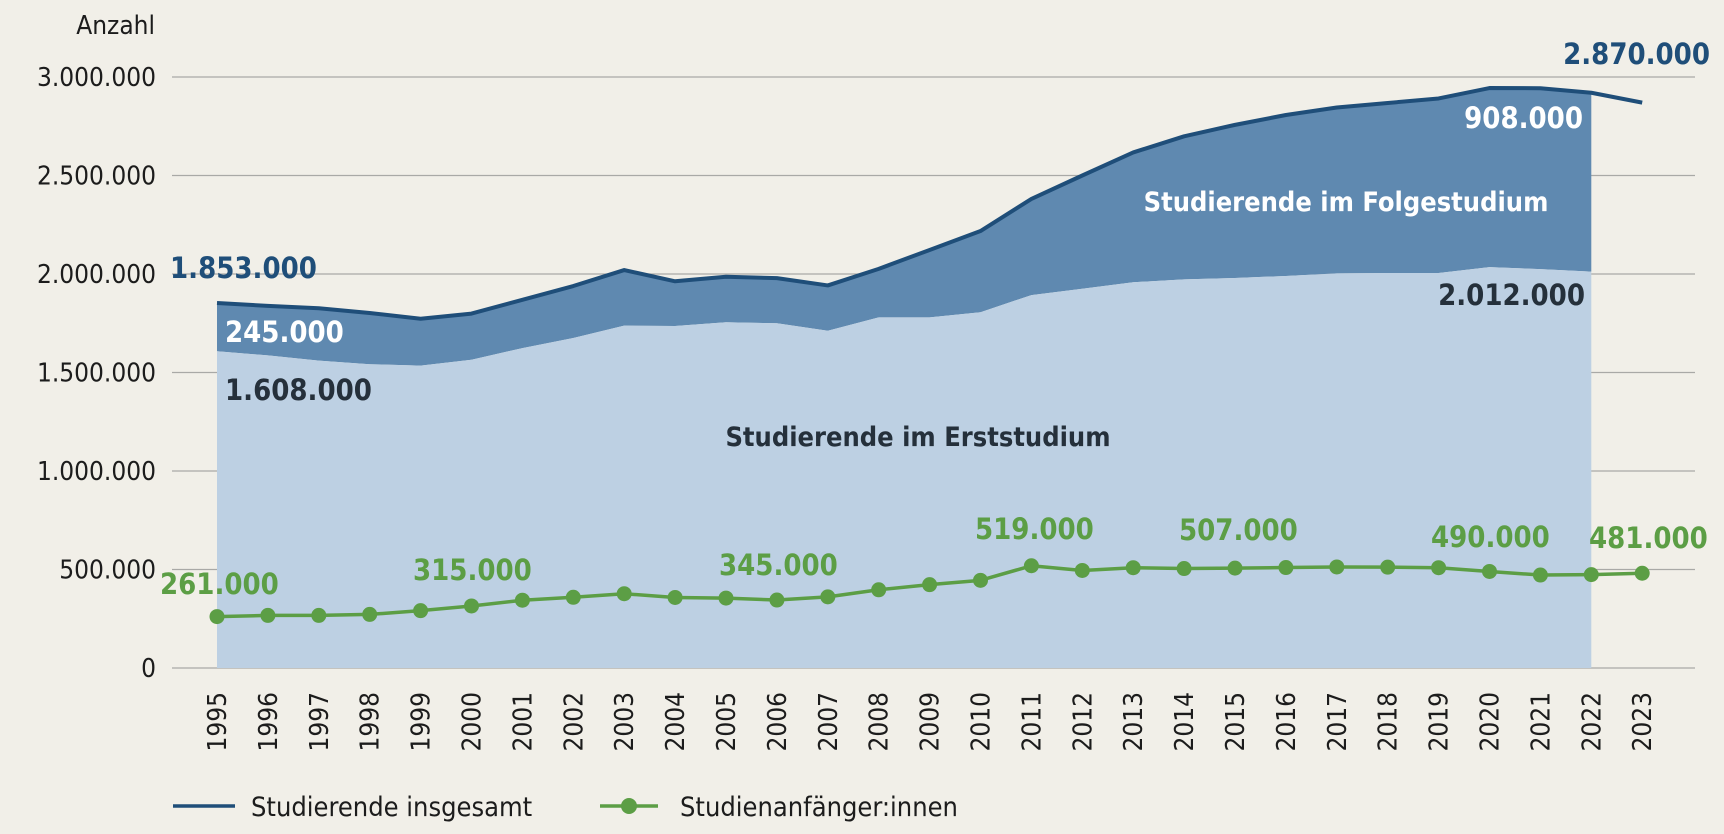 The height and width of the screenshot is (834, 1724). Describe the element at coordinates (1236, 722) in the screenshot. I see `x-tick-label: 2015` at that location.